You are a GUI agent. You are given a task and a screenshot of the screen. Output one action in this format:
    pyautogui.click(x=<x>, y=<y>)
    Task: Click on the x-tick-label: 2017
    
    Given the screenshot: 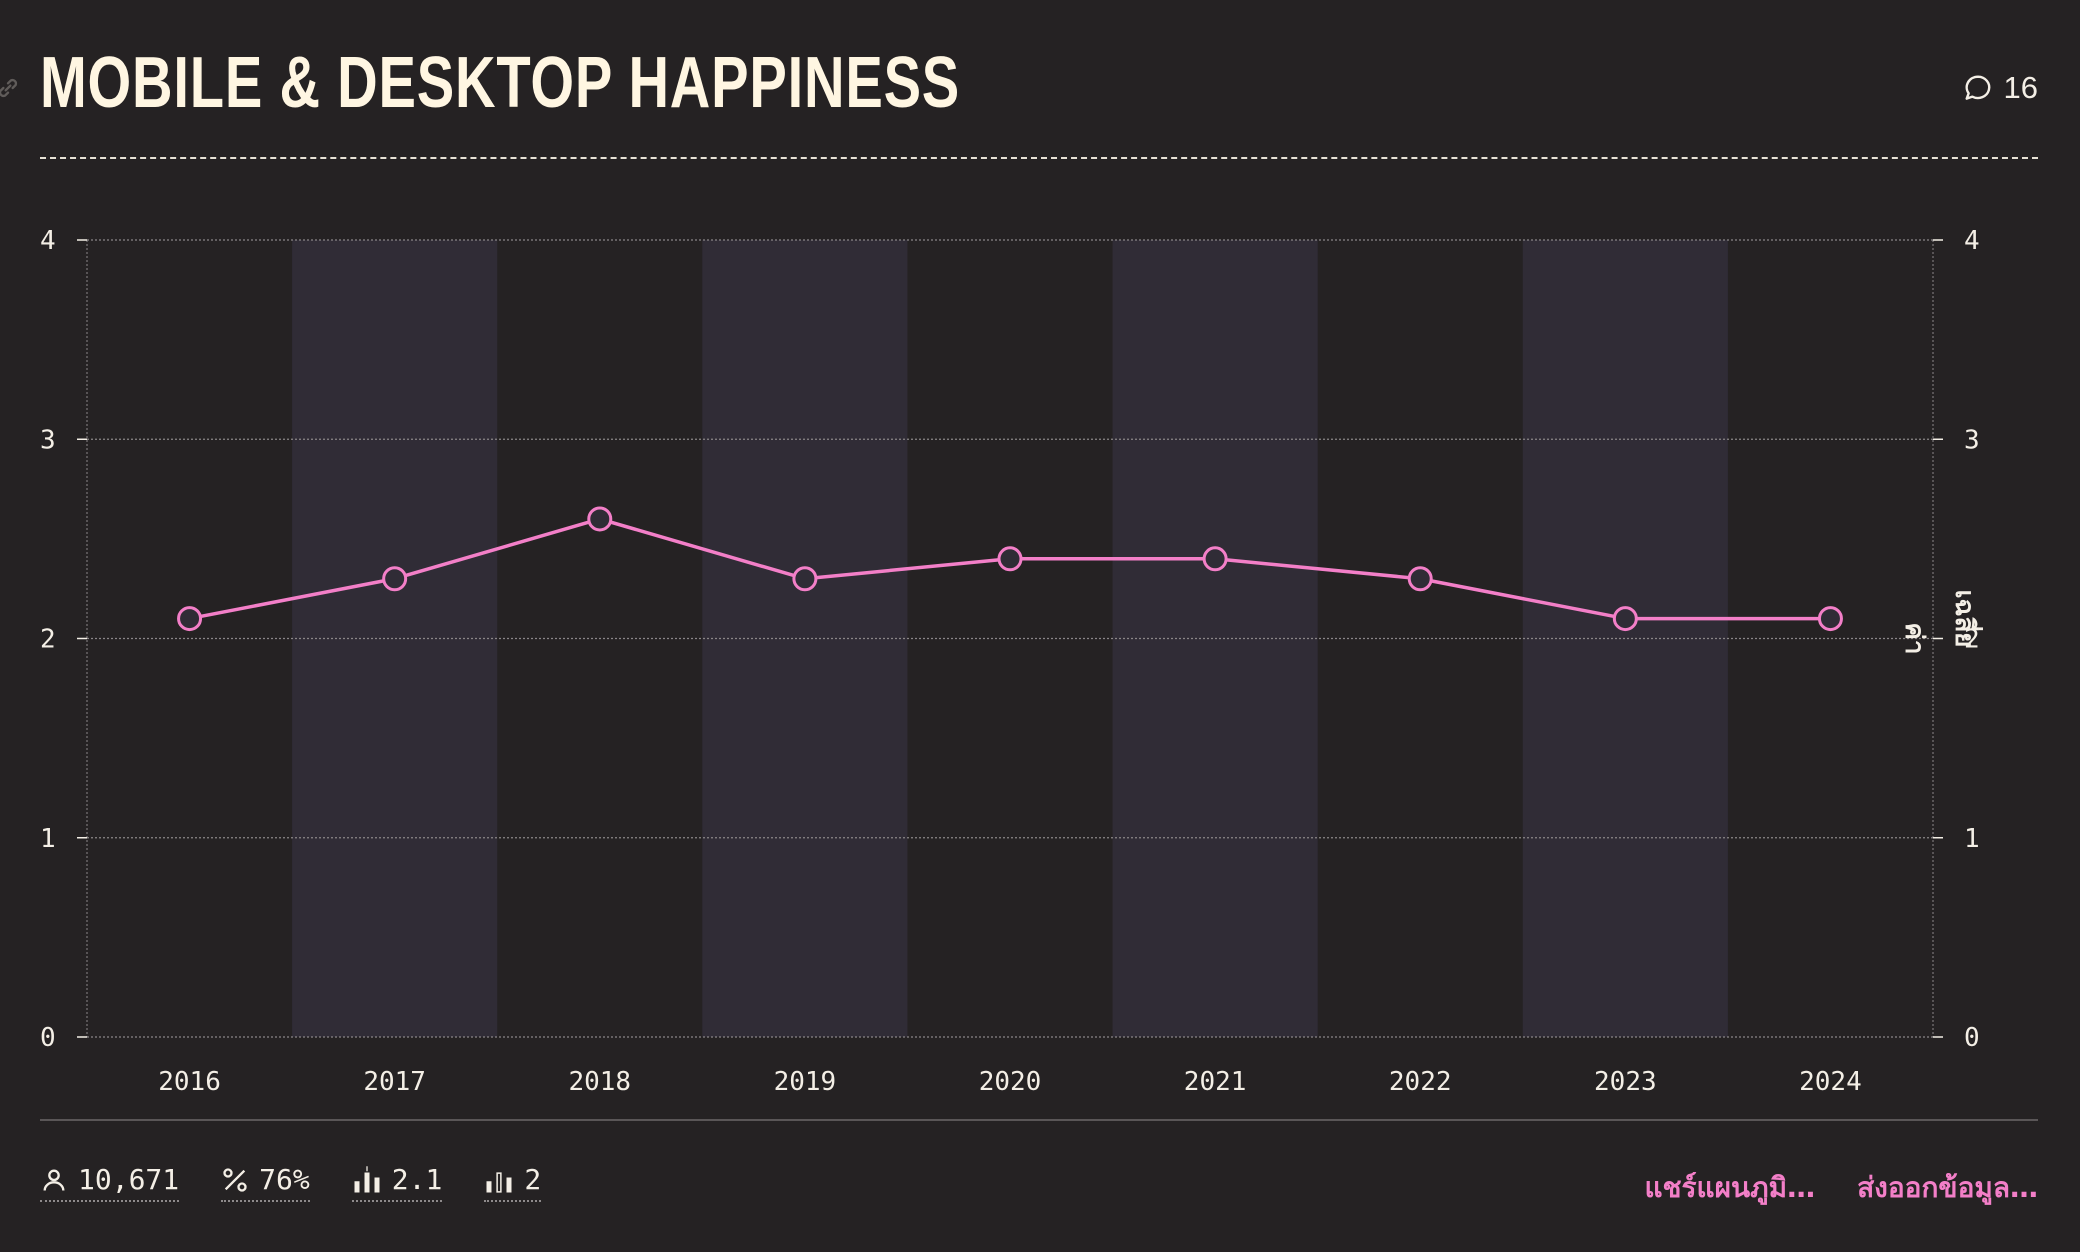 What is the action you would take?
    pyautogui.click(x=394, y=1082)
    